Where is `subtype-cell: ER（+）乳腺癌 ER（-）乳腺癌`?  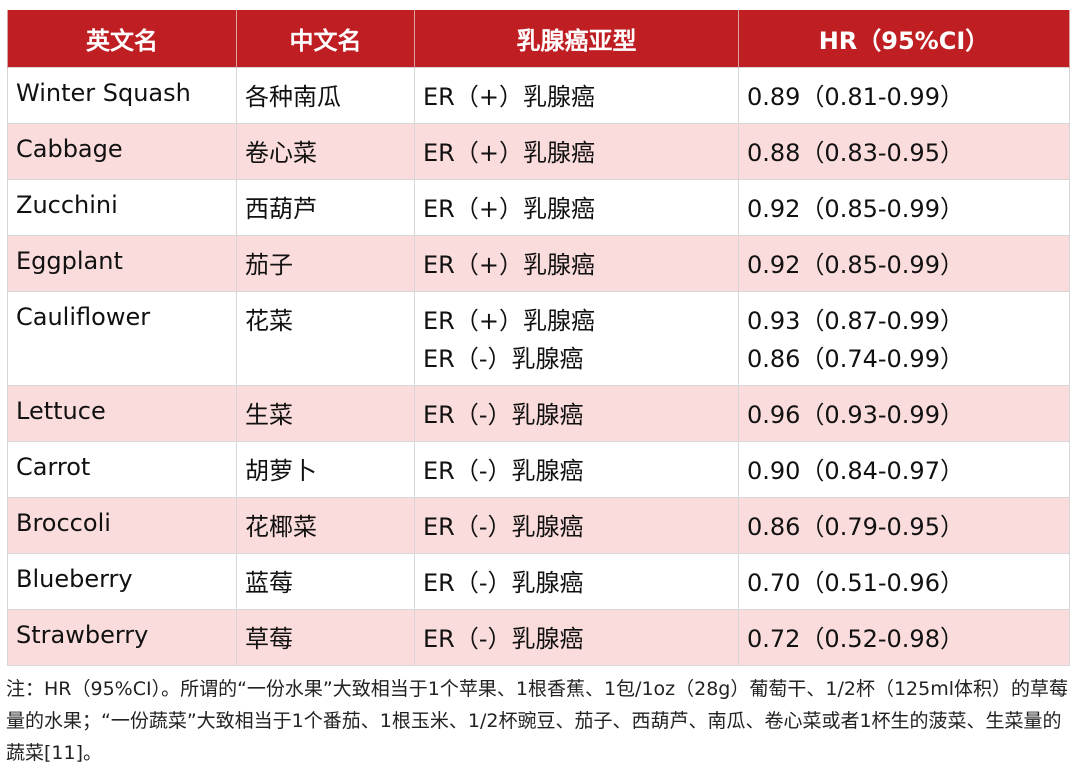
subtype-cell: ER（+）乳腺癌 ER（-）乳腺癌 is located at coordinates (576, 338).